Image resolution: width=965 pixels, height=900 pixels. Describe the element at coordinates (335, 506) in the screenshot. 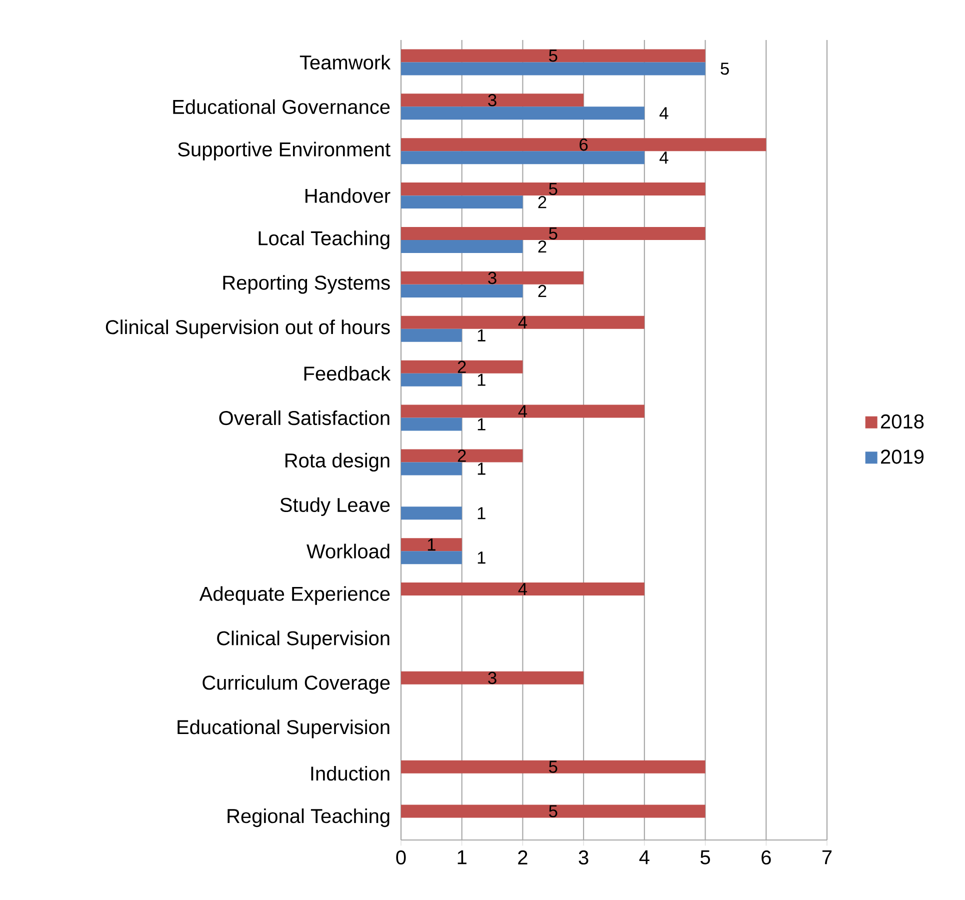

I see `y-tick-label: Study Leave` at that location.